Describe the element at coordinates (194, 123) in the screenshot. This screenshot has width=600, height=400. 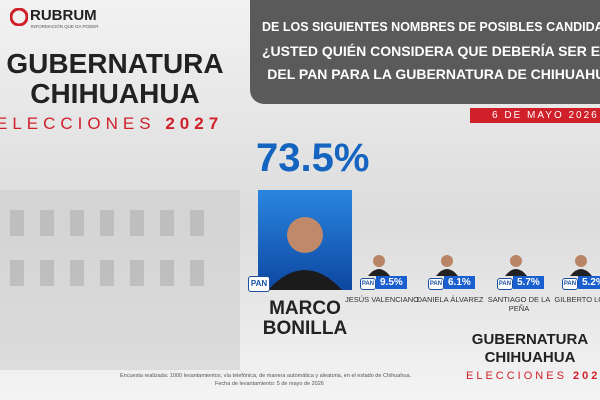
I see `subtitle-year: 2027` at that location.